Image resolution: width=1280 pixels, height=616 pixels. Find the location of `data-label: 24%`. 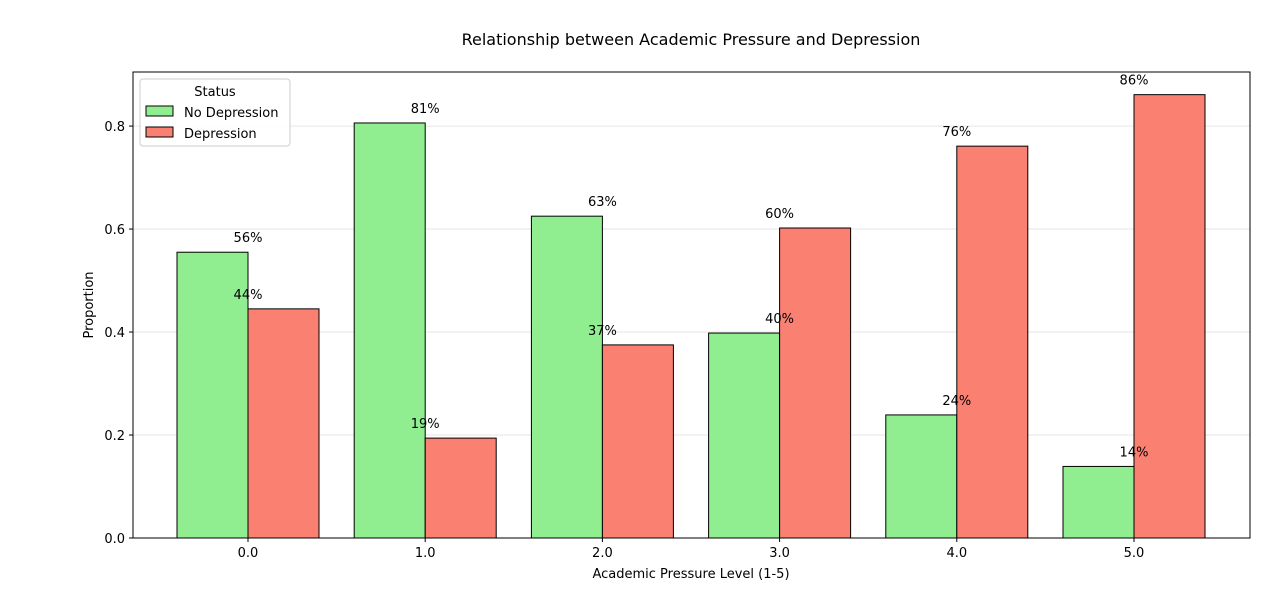

data-label: 24% is located at coordinates (956, 401).